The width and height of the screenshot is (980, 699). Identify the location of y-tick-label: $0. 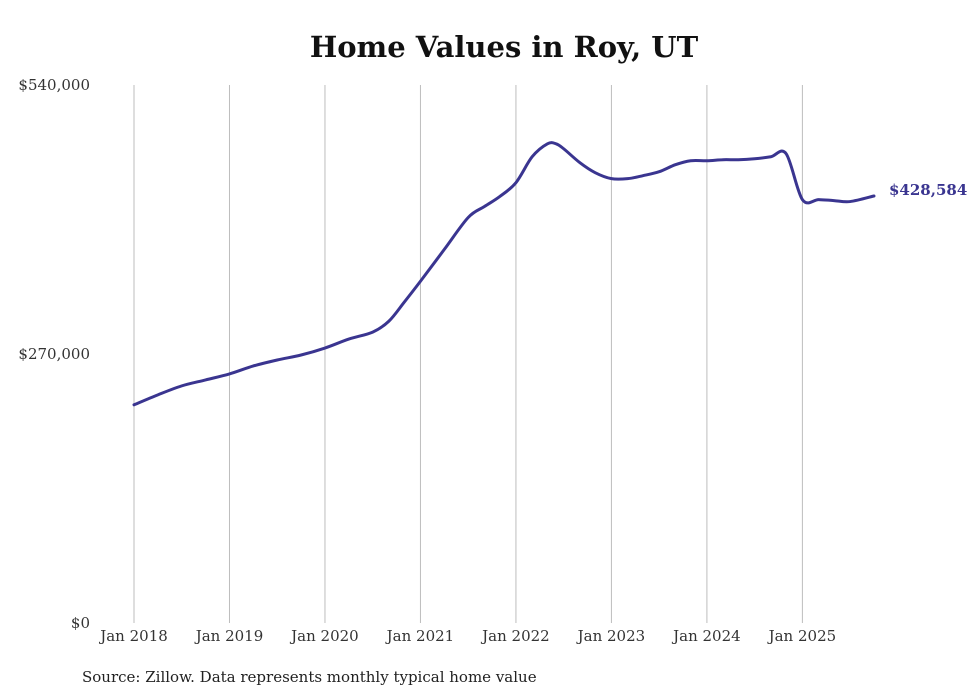
(80, 623).